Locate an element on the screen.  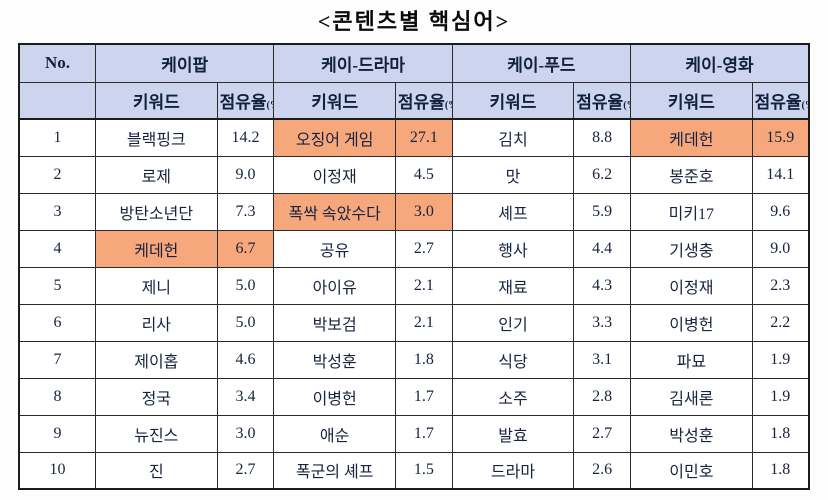
table-row: 1 블랙핑크 14.2 오징어 게임 27.1 김치 8.8 케데헌 15.9 is located at coordinates (414, 137).